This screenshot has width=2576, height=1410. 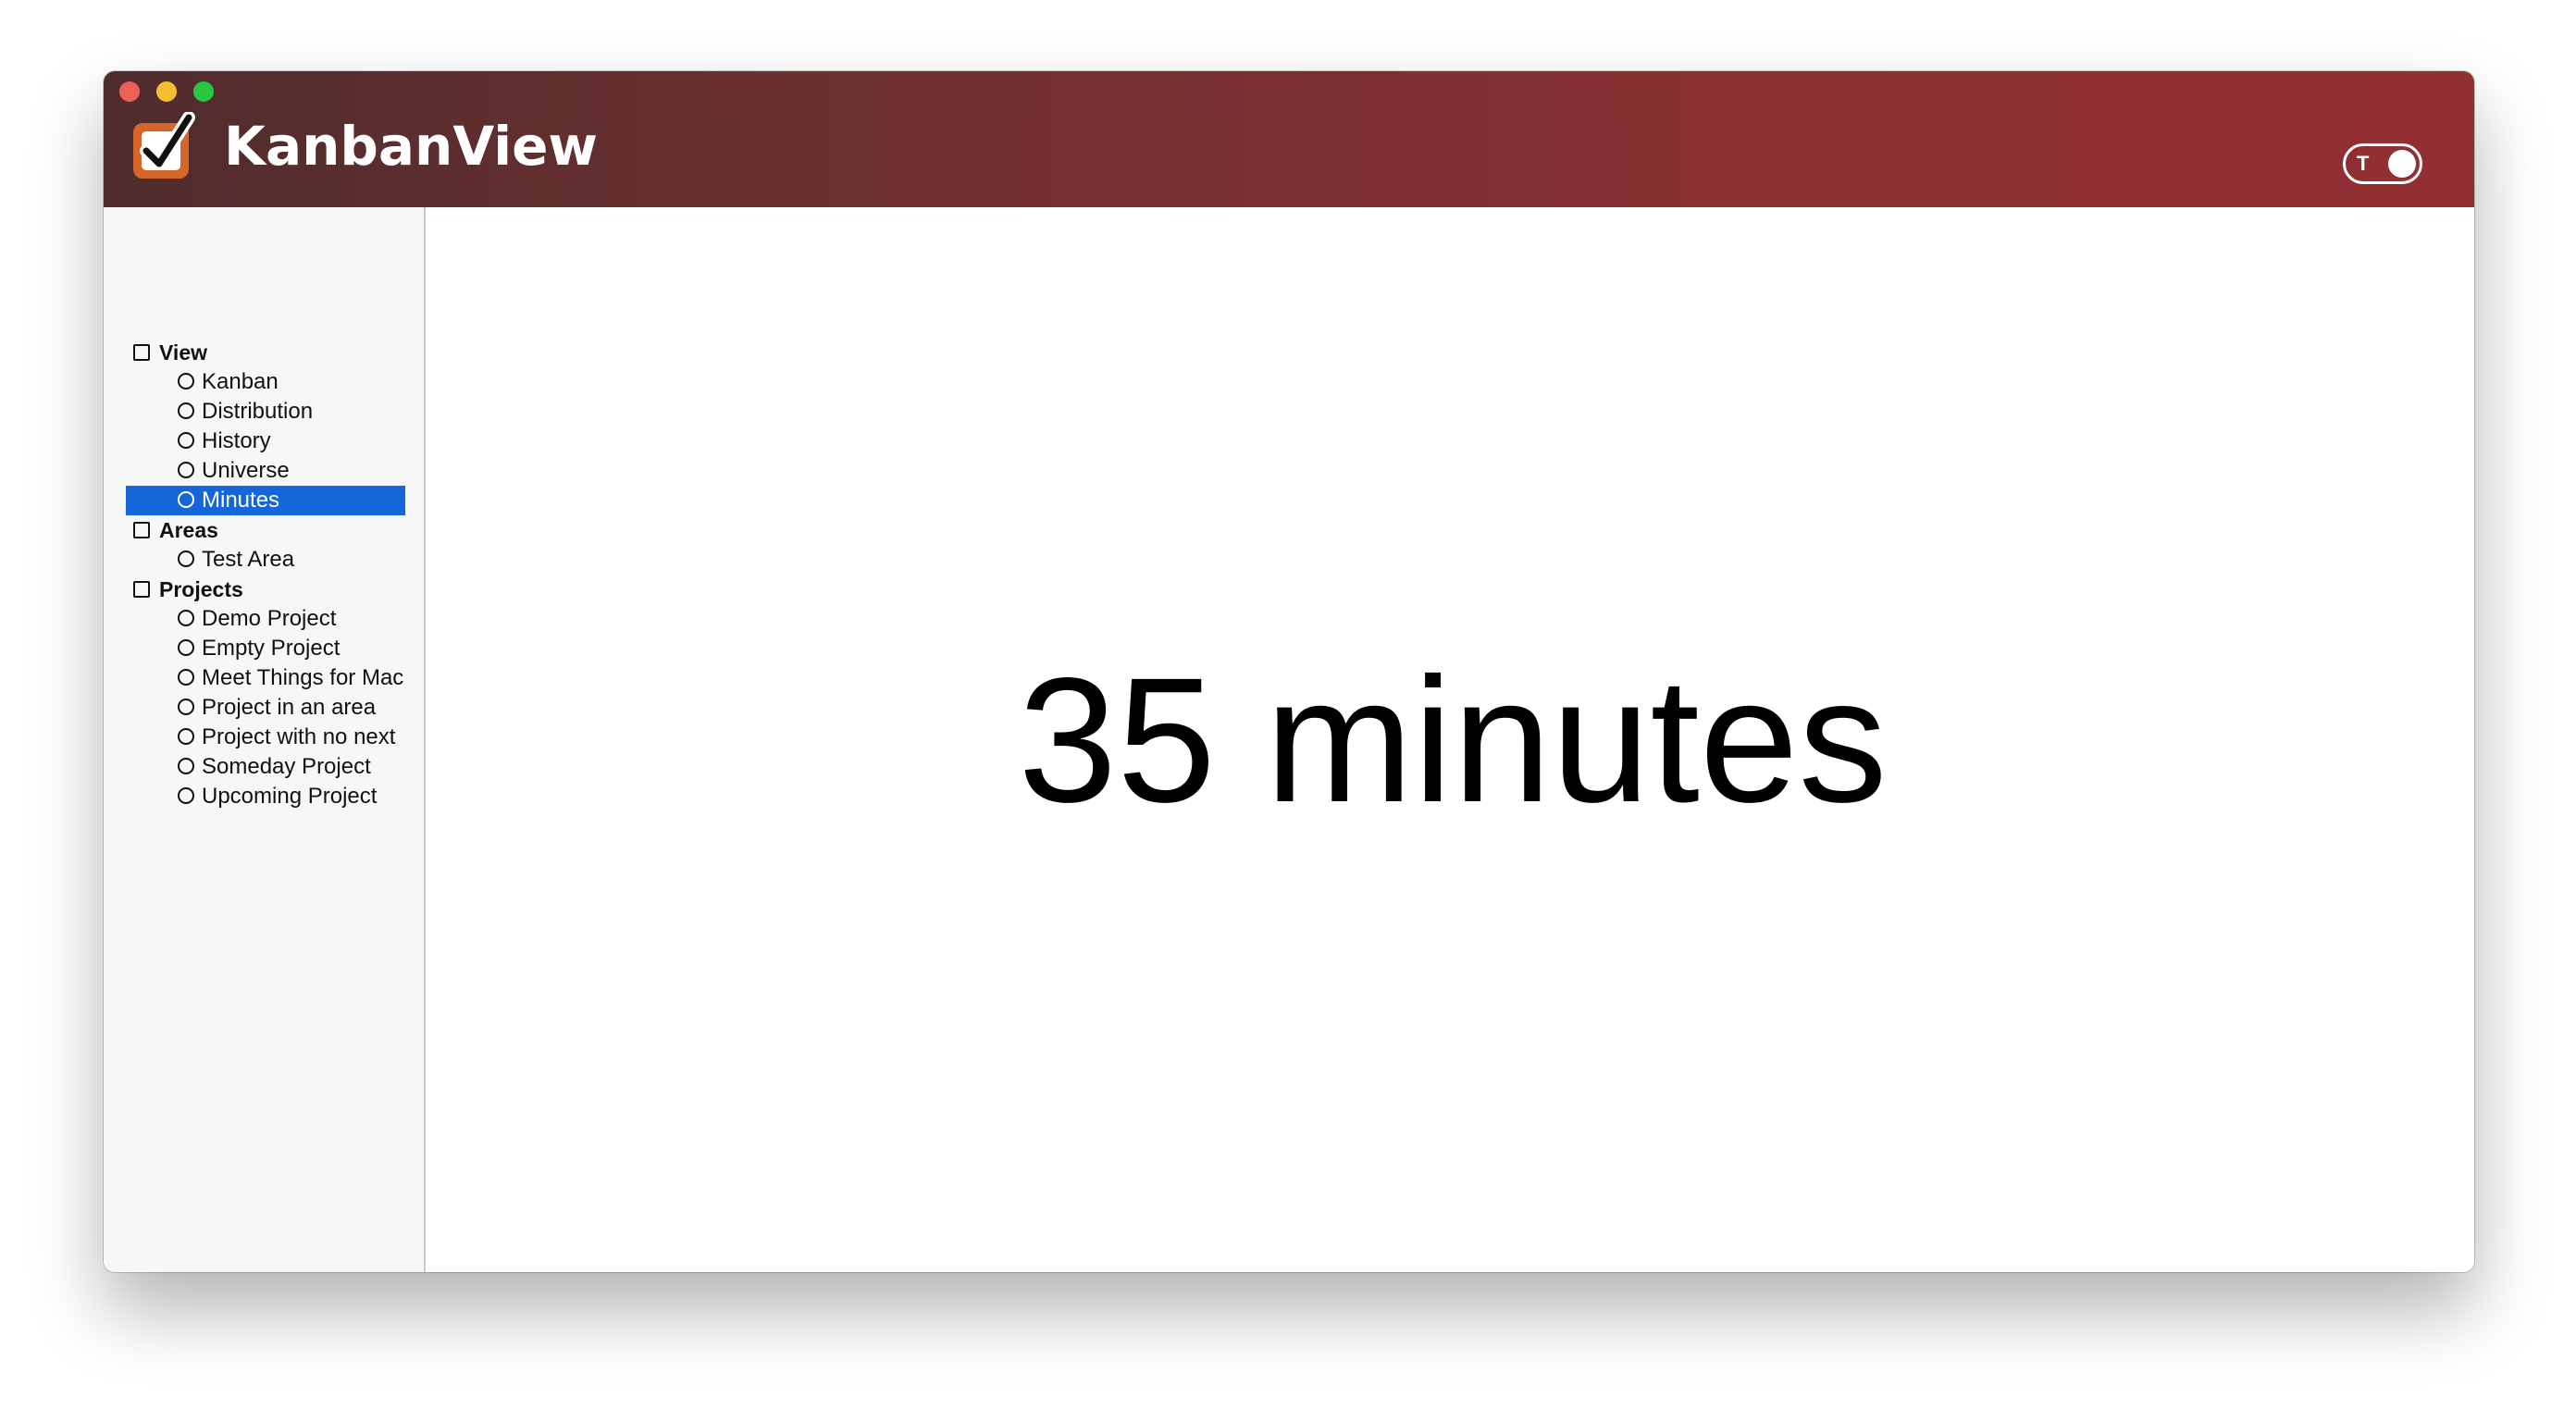 I want to click on sidebar-item-minutes: Minutes, so click(x=265, y=500).